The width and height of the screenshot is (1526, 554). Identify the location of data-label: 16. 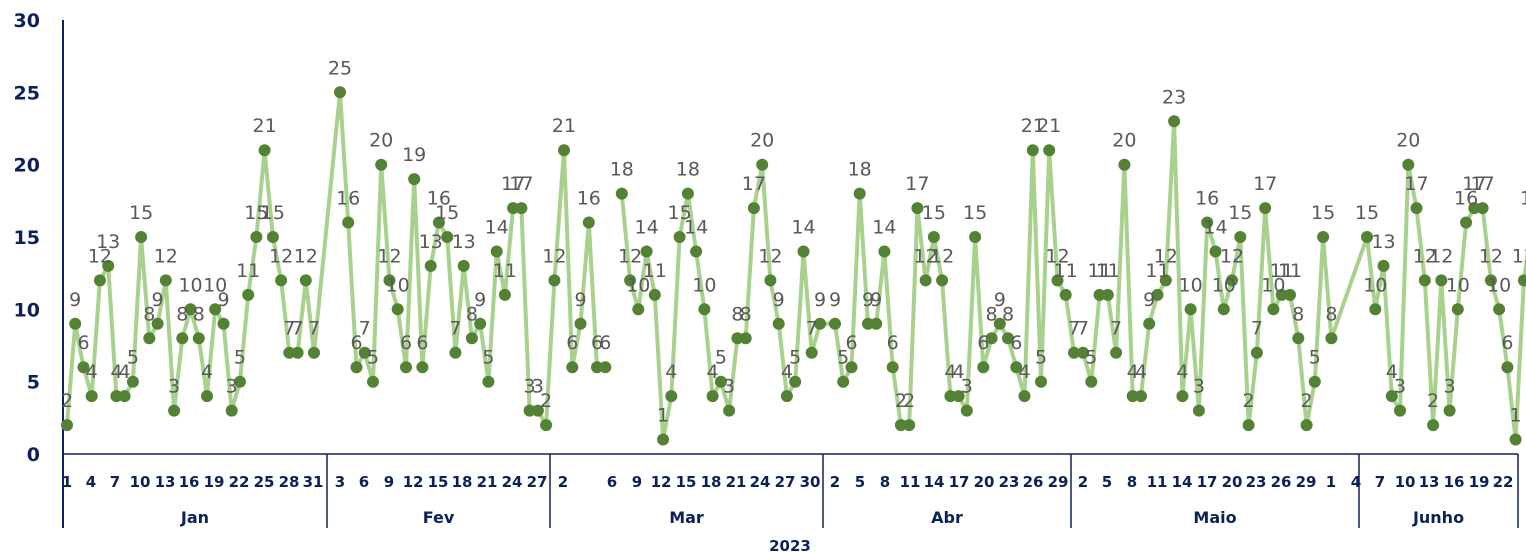
(1207, 199).